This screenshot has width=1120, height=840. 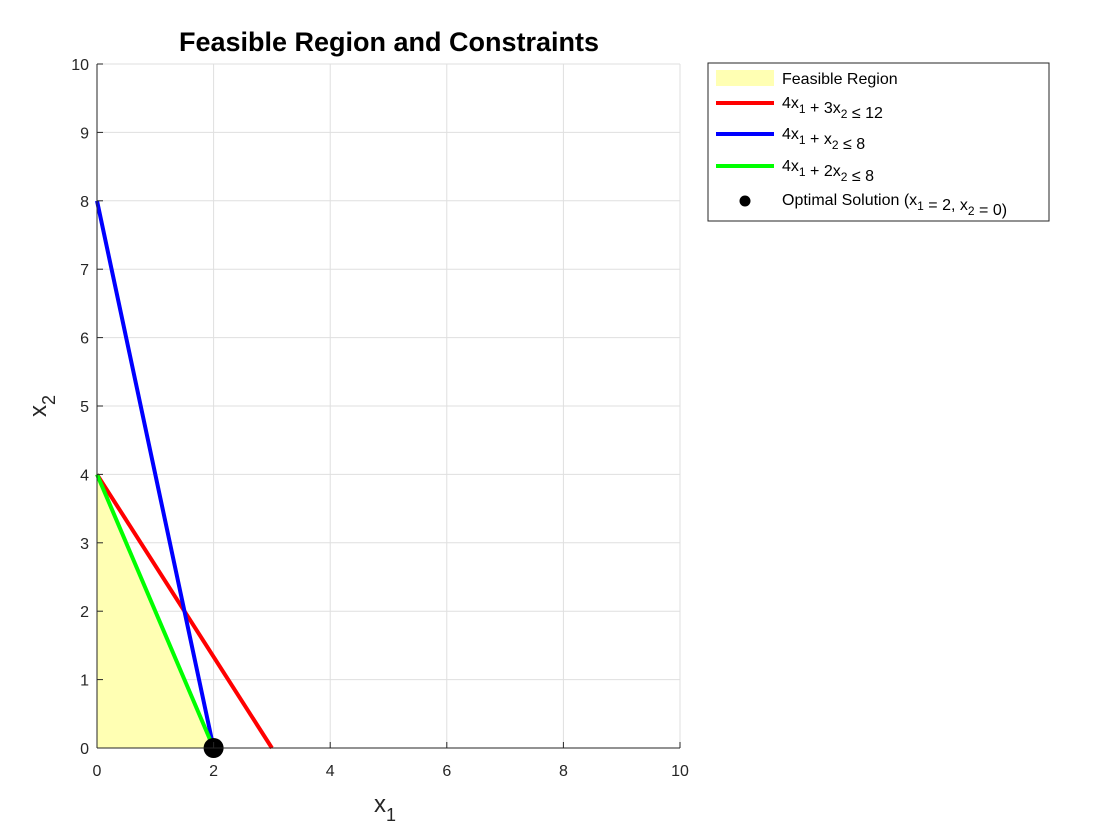 What do you see at coordinates (213, 771) in the screenshot?
I see `x-tick-label: 2` at bounding box center [213, 771].